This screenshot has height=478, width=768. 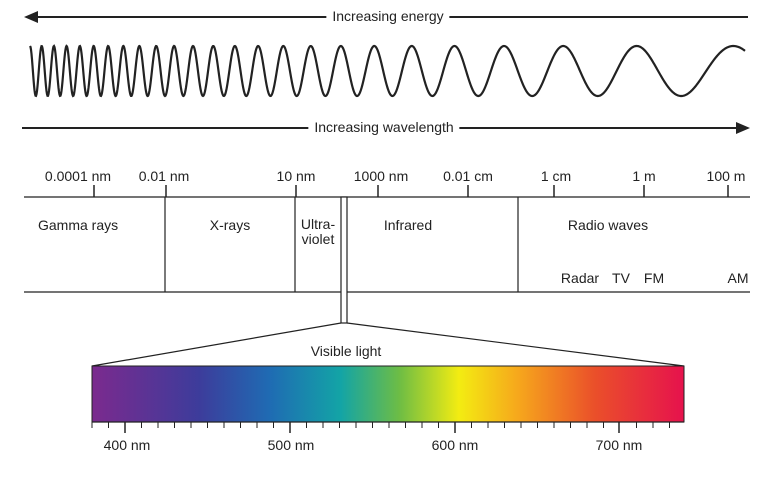 What do you see at coordinates (164, 176) in the screenshot?
I see `scale-tick-label: 0.01 nm` at bounding box center [164, 176].